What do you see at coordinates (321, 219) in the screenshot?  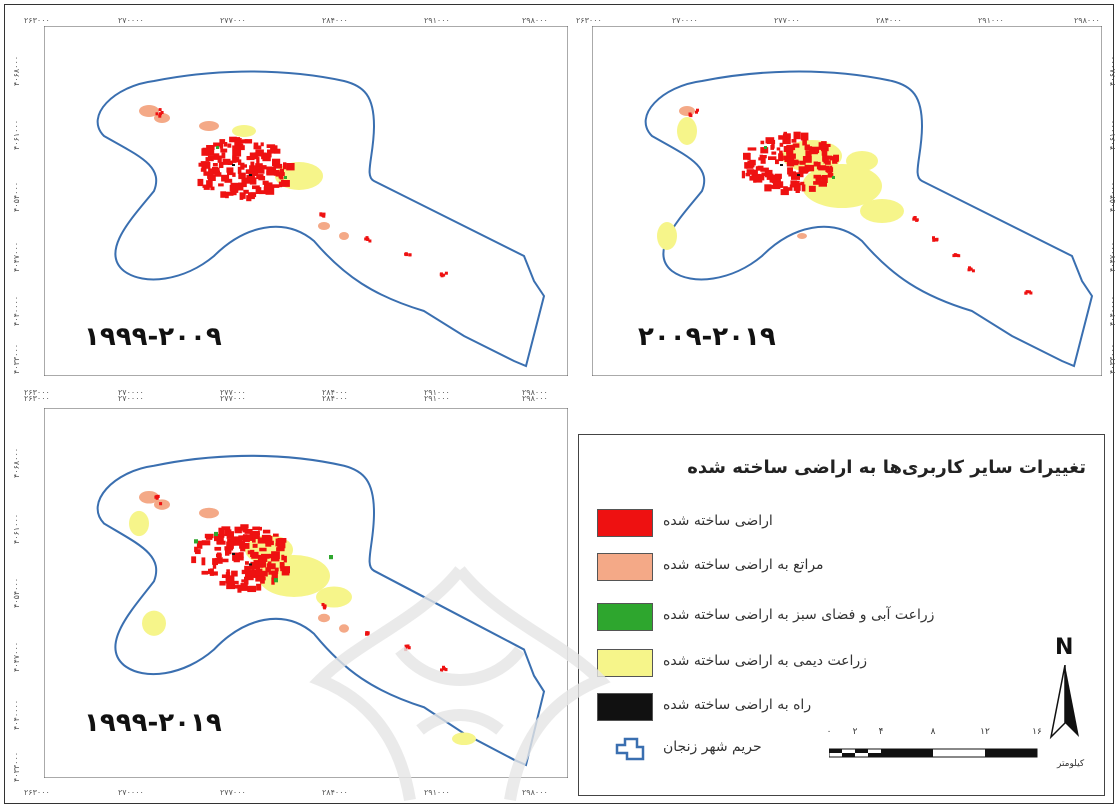 I see `city-boundary` at bounding box center [321, 219].